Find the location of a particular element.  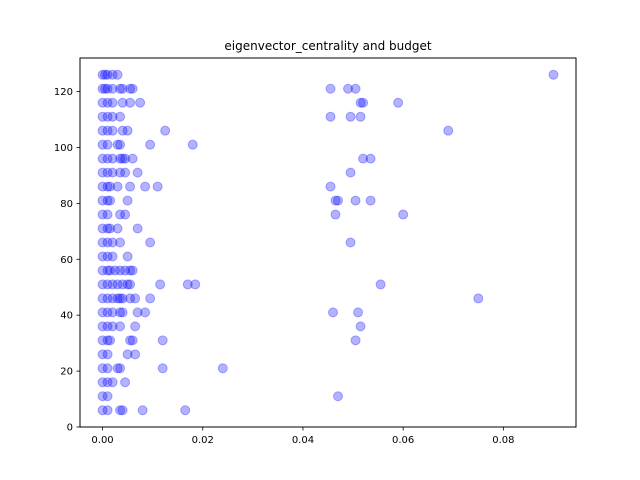

x-tick-label: 0.06 is located at coordinates (403, 440).